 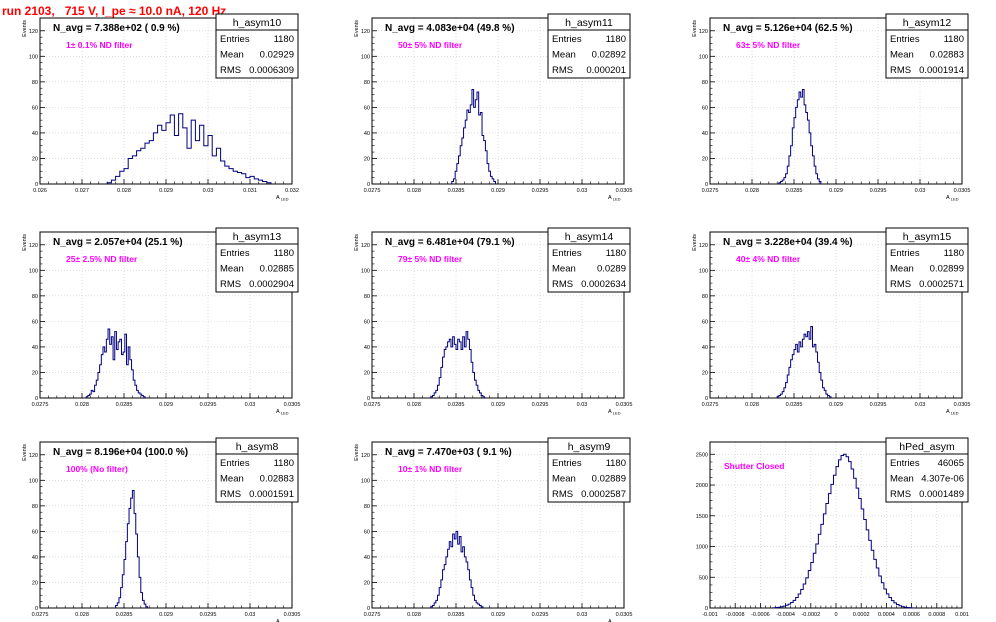 What do you see at coordinates (705, 373) in the screenshot?
I see `y-tick-label: 20` at bounding box center [705, 373].